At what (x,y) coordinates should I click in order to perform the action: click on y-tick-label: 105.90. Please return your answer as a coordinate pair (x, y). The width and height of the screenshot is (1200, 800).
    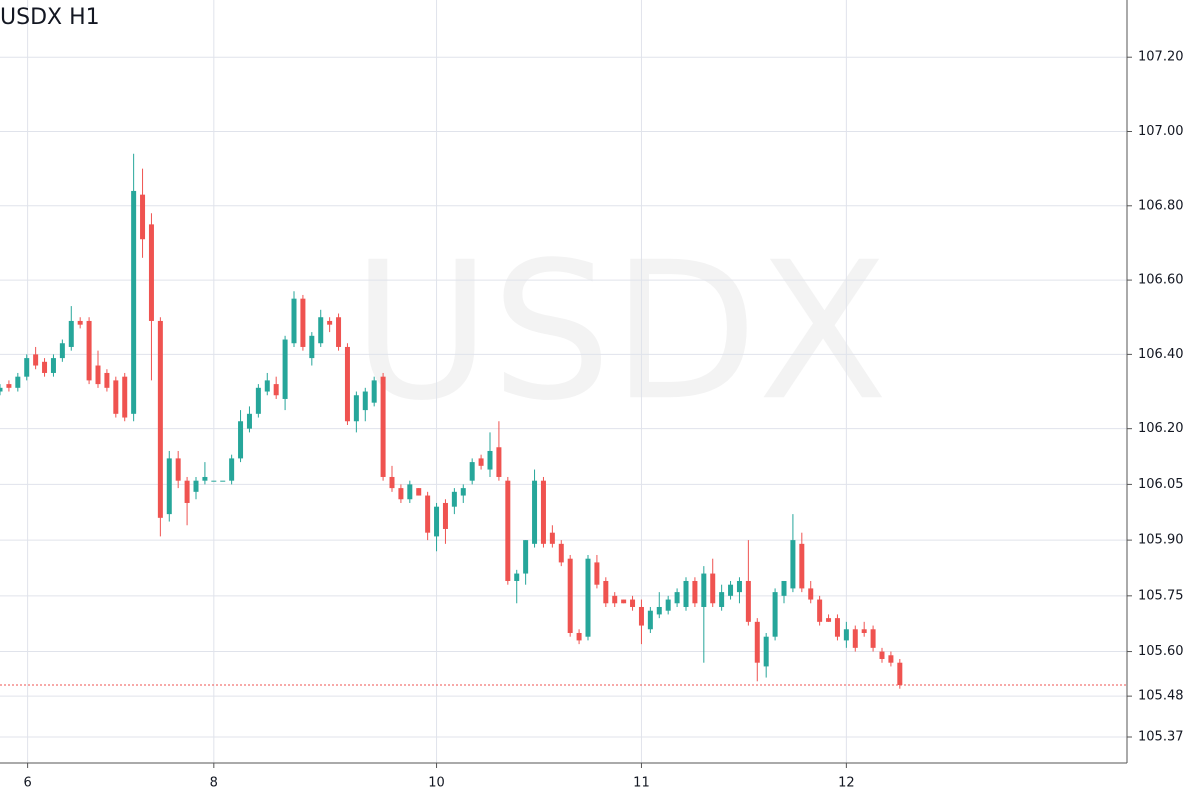
    Looking at the image, I should click on (1161, 540).